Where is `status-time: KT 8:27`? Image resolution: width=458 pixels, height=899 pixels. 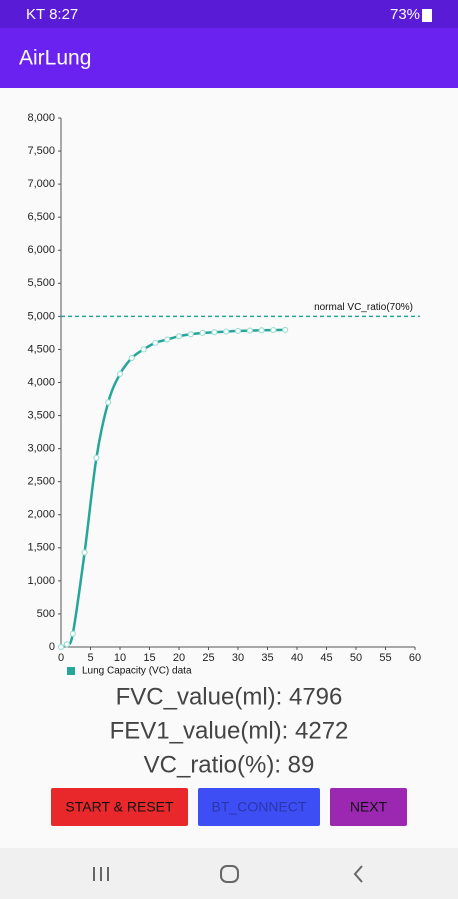 status-time: KT 8:27 is located at coordinates (52, 14).